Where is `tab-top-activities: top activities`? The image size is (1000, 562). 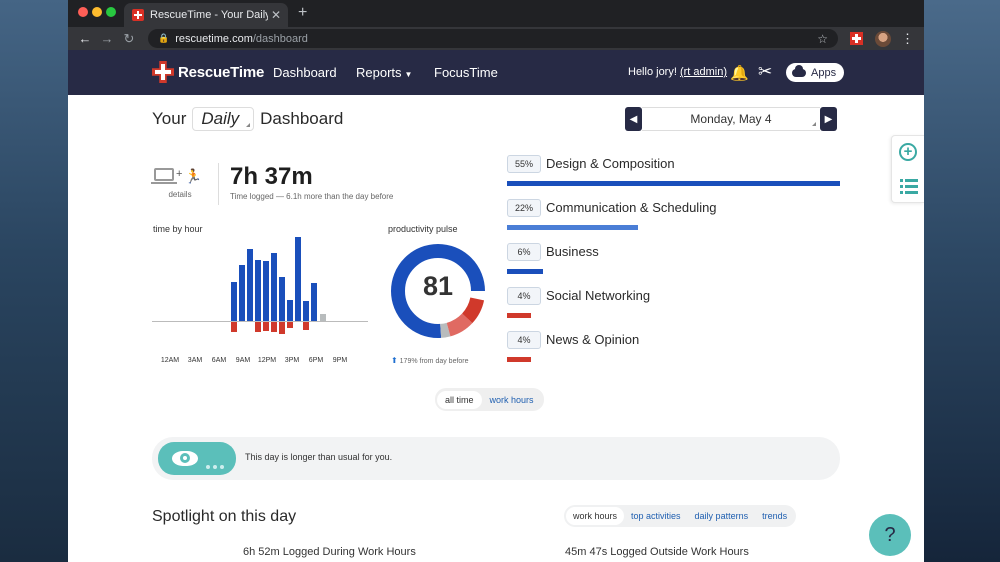 tab-top-activities: top activities is located at coordinates (656, 516).